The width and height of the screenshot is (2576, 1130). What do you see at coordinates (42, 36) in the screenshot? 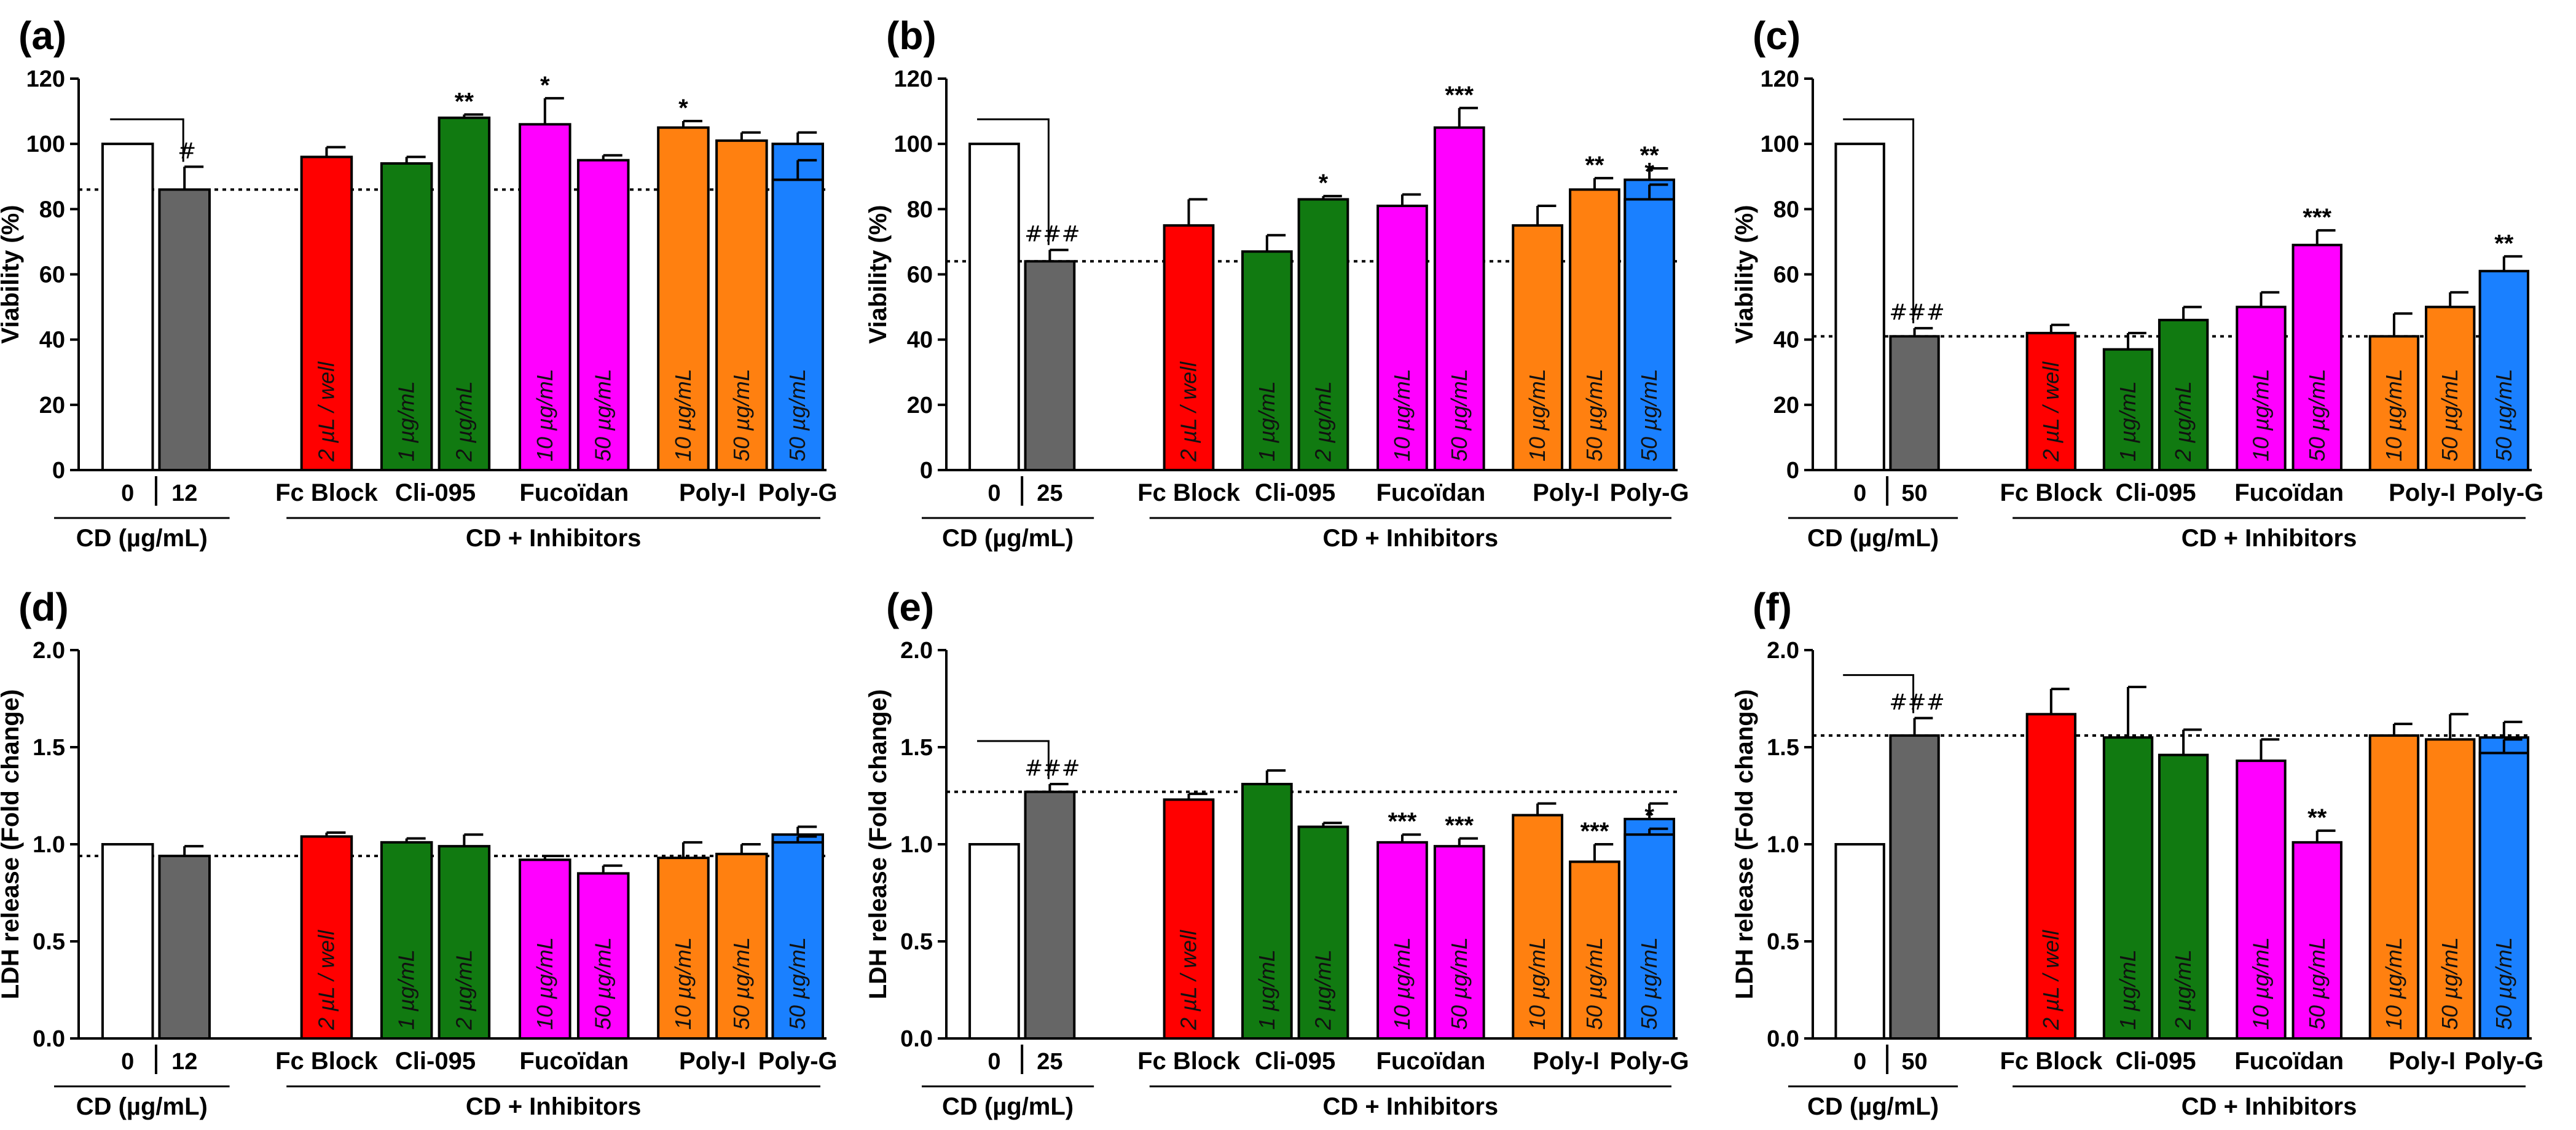
I see `panel-label: (a)` at bounding box center [42, 36].